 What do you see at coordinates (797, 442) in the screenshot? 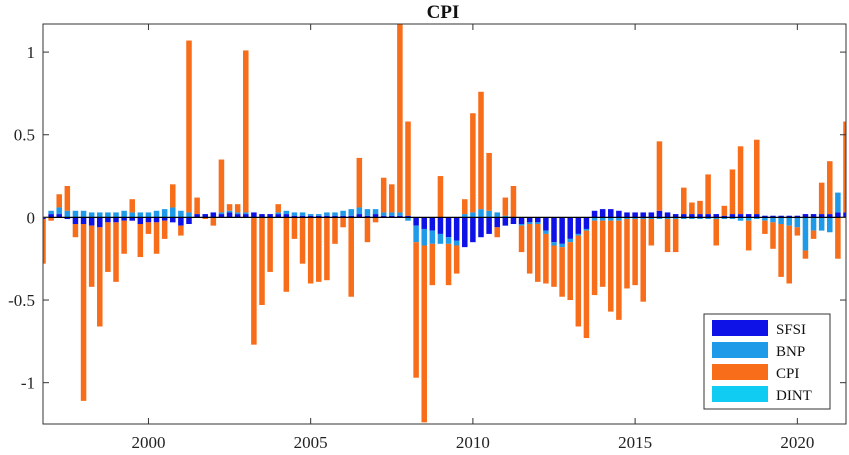
I see `x-tick-label: 2020` at bounding box center [797, 442].